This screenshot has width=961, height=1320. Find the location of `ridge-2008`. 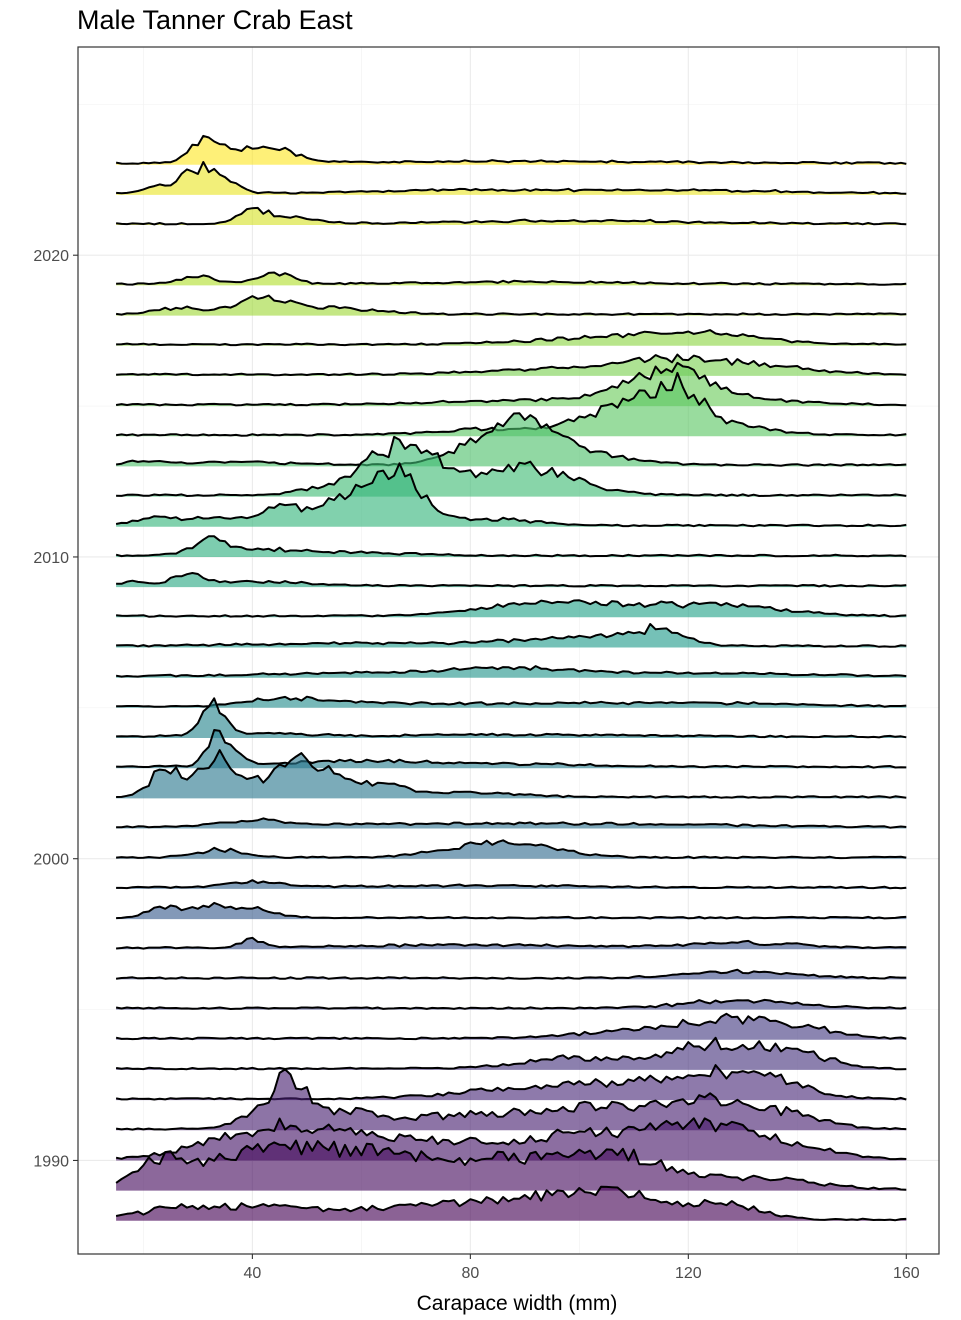

ridge-2008 is located at coordinates (511, 608).